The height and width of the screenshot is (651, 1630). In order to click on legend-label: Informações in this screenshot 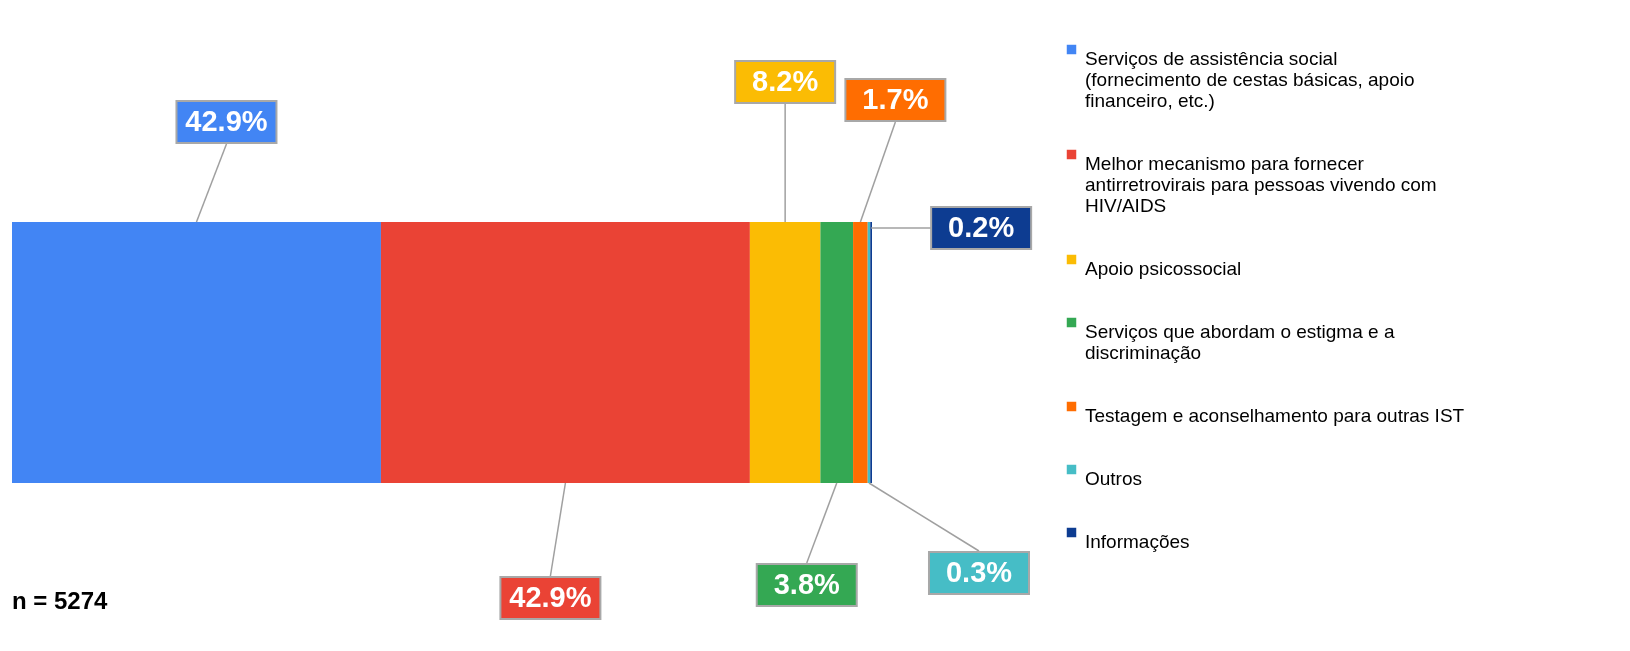, I will do `click(1137, 541)`.